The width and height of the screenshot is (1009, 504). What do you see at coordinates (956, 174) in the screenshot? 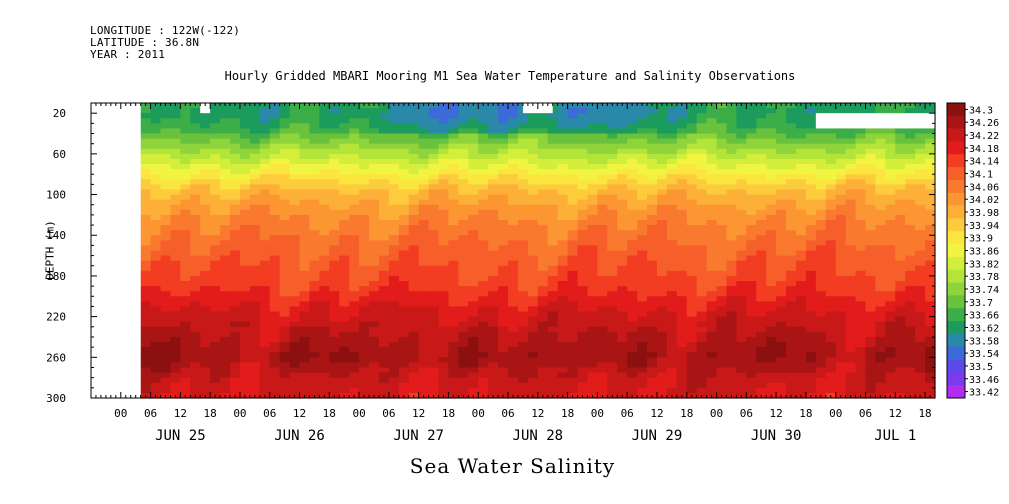
I see `colorbar-swatch` at bounding box center [956, 174].